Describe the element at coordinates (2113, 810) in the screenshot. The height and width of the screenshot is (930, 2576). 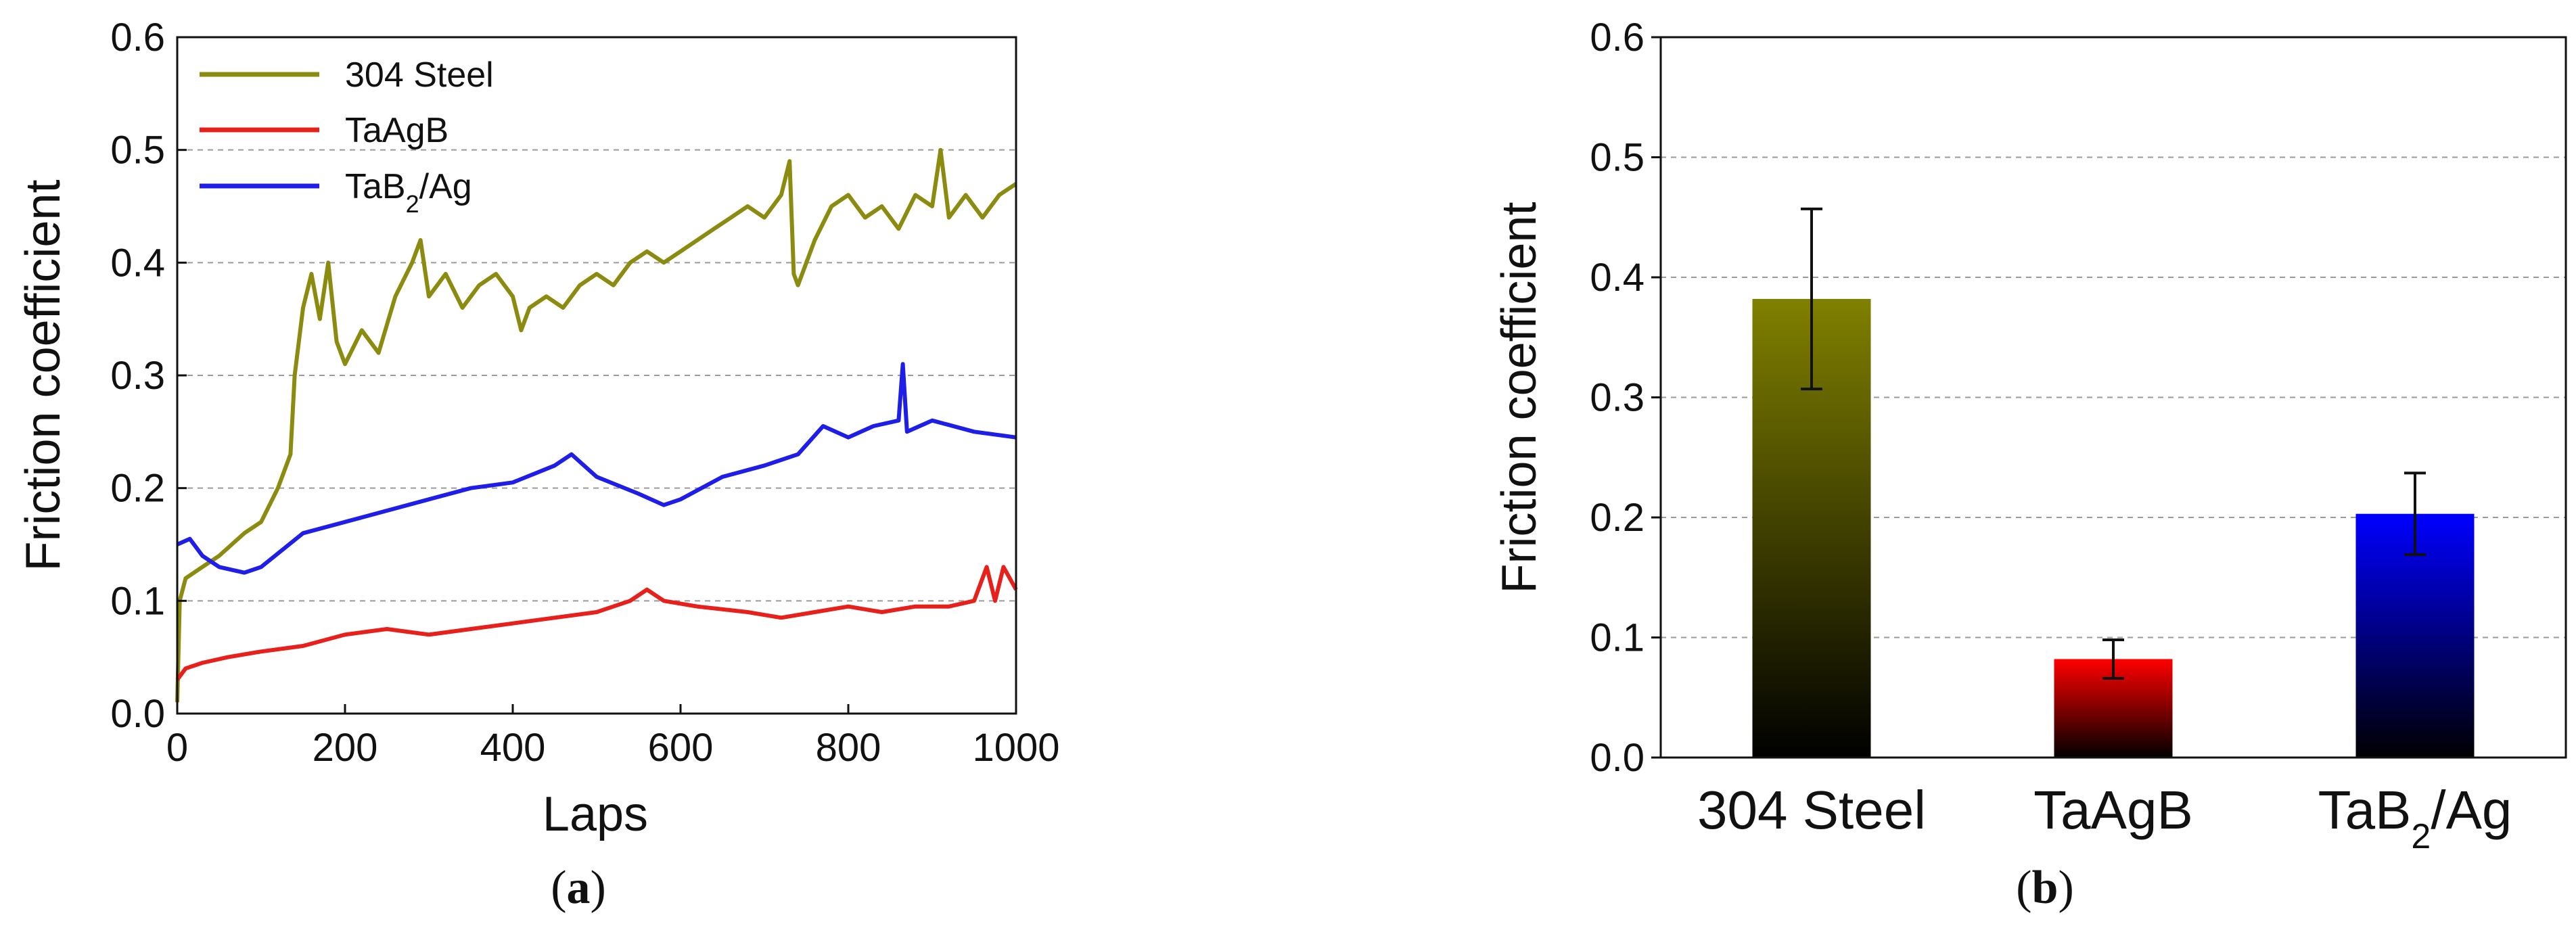
I see `category-label-taagb: TaAgB` at that location.